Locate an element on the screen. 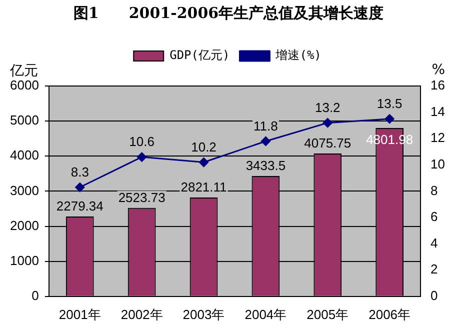 The height and width of the screenshot is (330, 457). y-tick-label: 0 is located at coordinates (35, 295).